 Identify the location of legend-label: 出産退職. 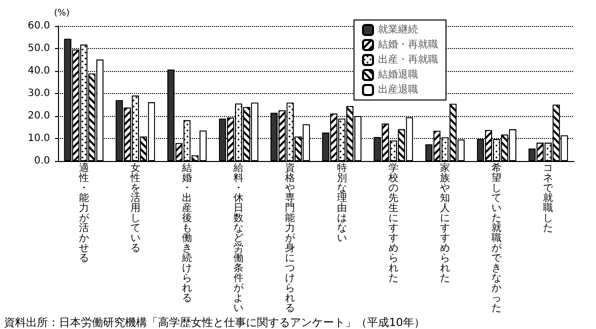
(398, 90).